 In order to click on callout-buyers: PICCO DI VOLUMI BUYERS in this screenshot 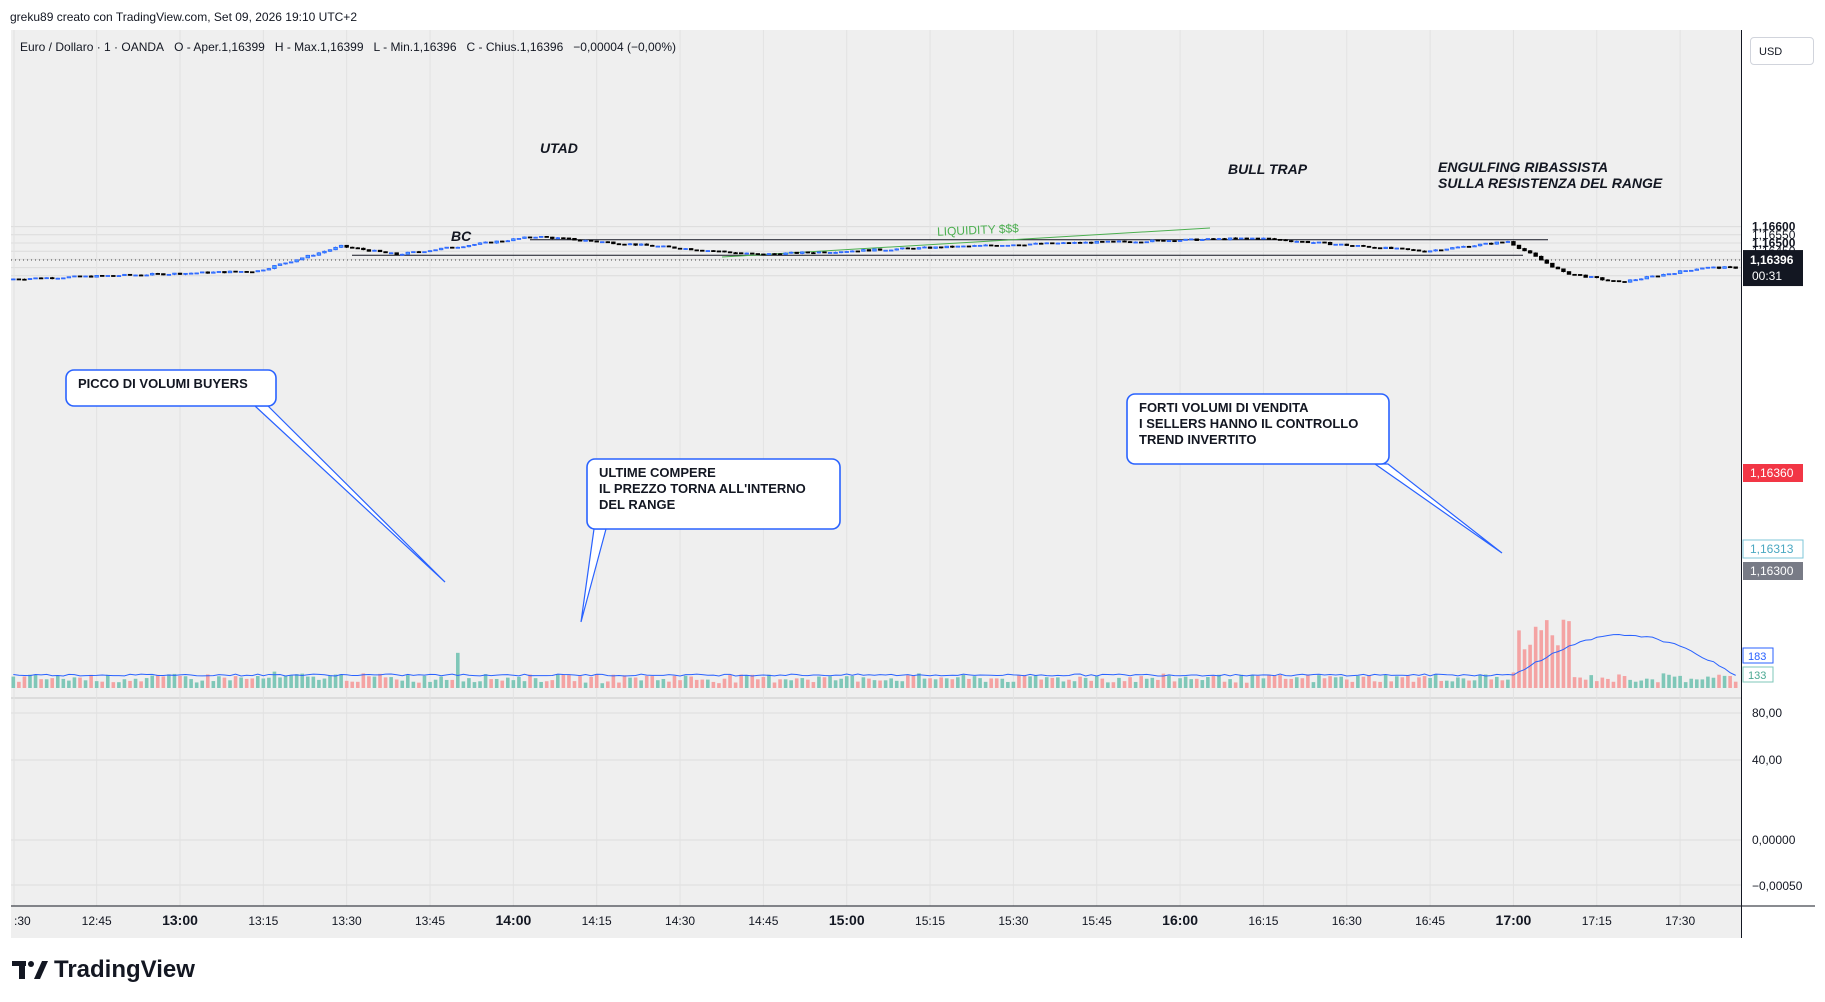, I will do `click(255, 476)`.